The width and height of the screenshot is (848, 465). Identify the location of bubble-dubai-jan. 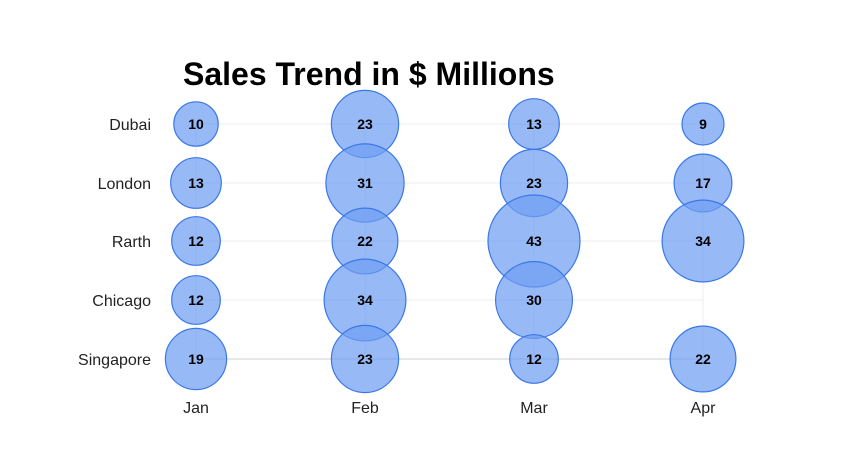
(196, 124).